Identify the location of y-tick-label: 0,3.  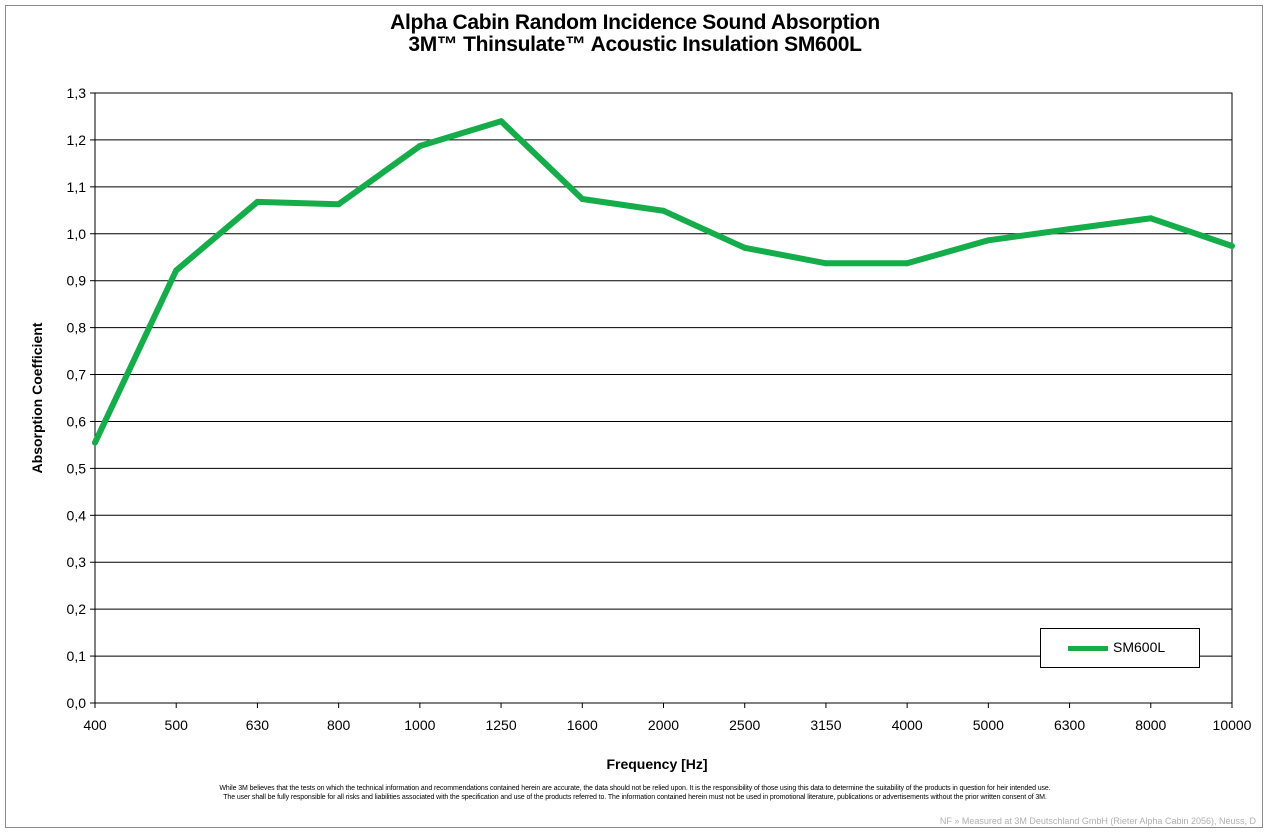
(77, 562).